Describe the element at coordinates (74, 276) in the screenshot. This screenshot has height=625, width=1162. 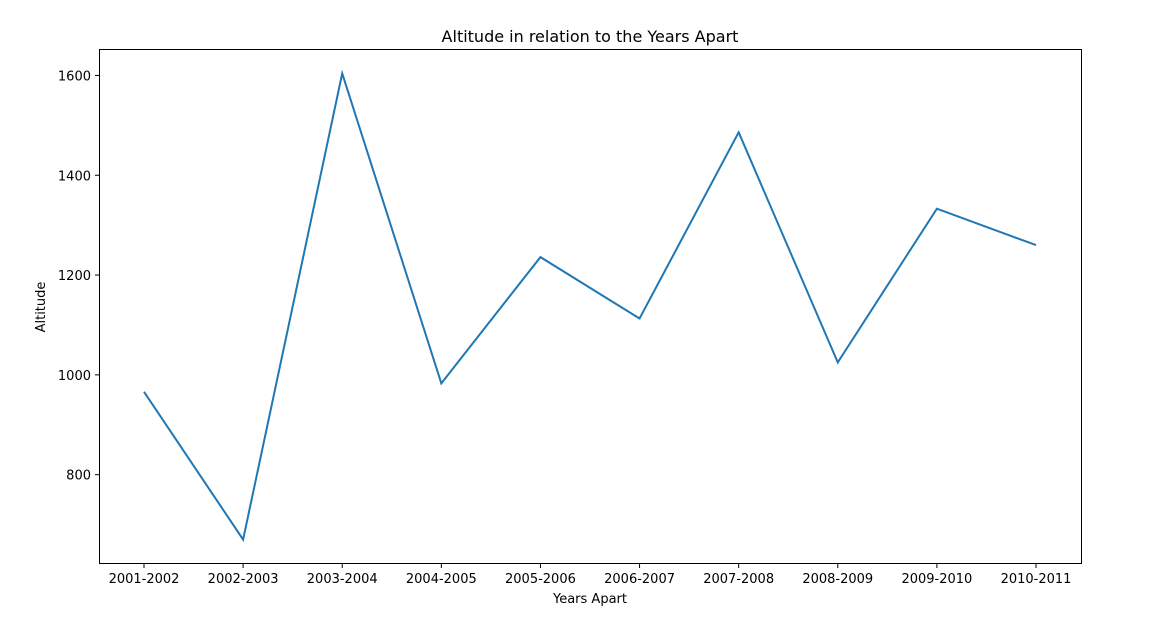
I see `y-tick-label: 1200` at that location.